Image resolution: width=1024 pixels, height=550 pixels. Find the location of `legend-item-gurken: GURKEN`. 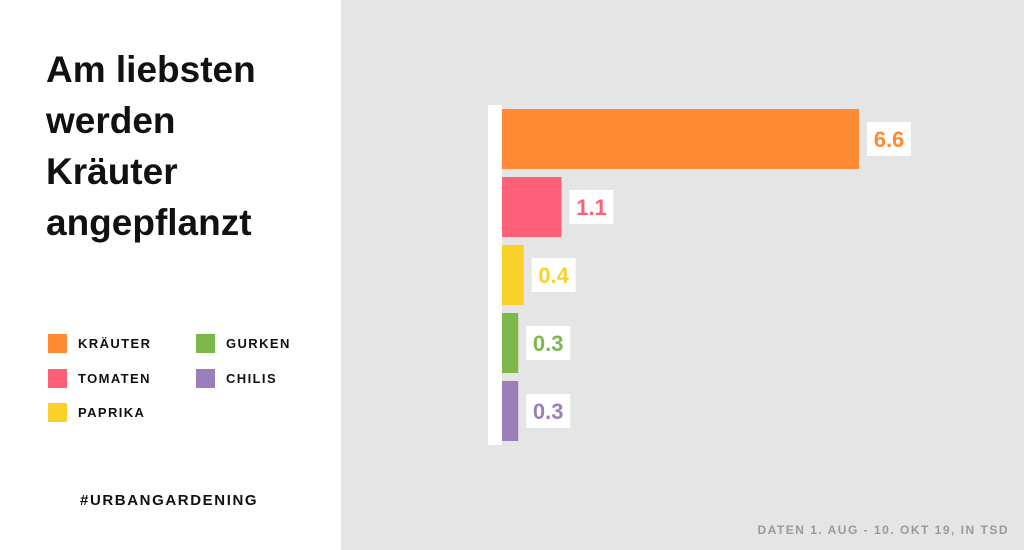

legend-item-gurken: GURKEN is located at coordinates (243, 343).